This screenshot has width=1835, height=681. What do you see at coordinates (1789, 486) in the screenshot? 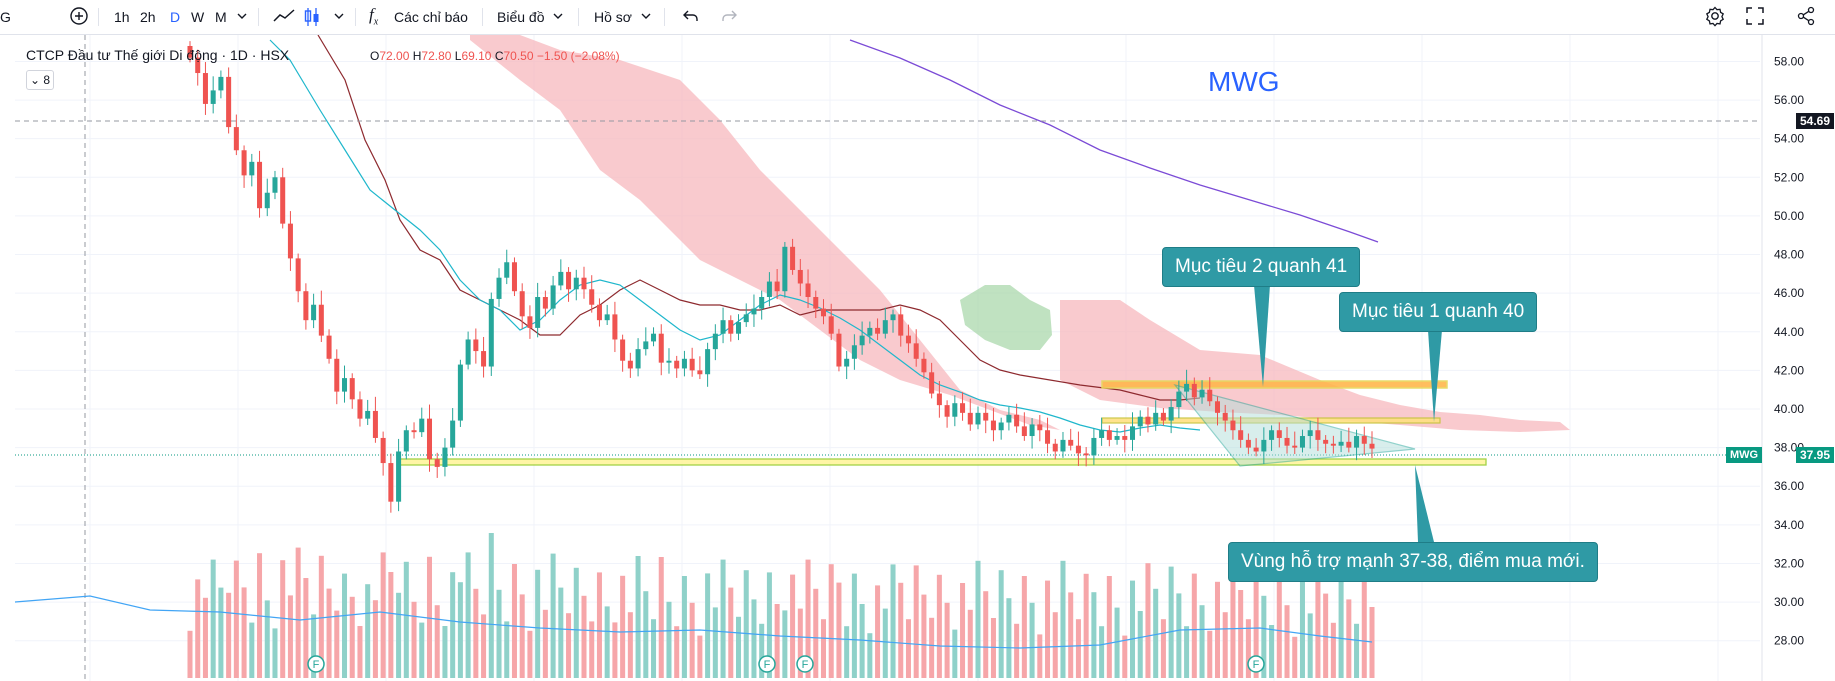
I see `y-tick-label: 36.00` at bounding box center [1789, 486].